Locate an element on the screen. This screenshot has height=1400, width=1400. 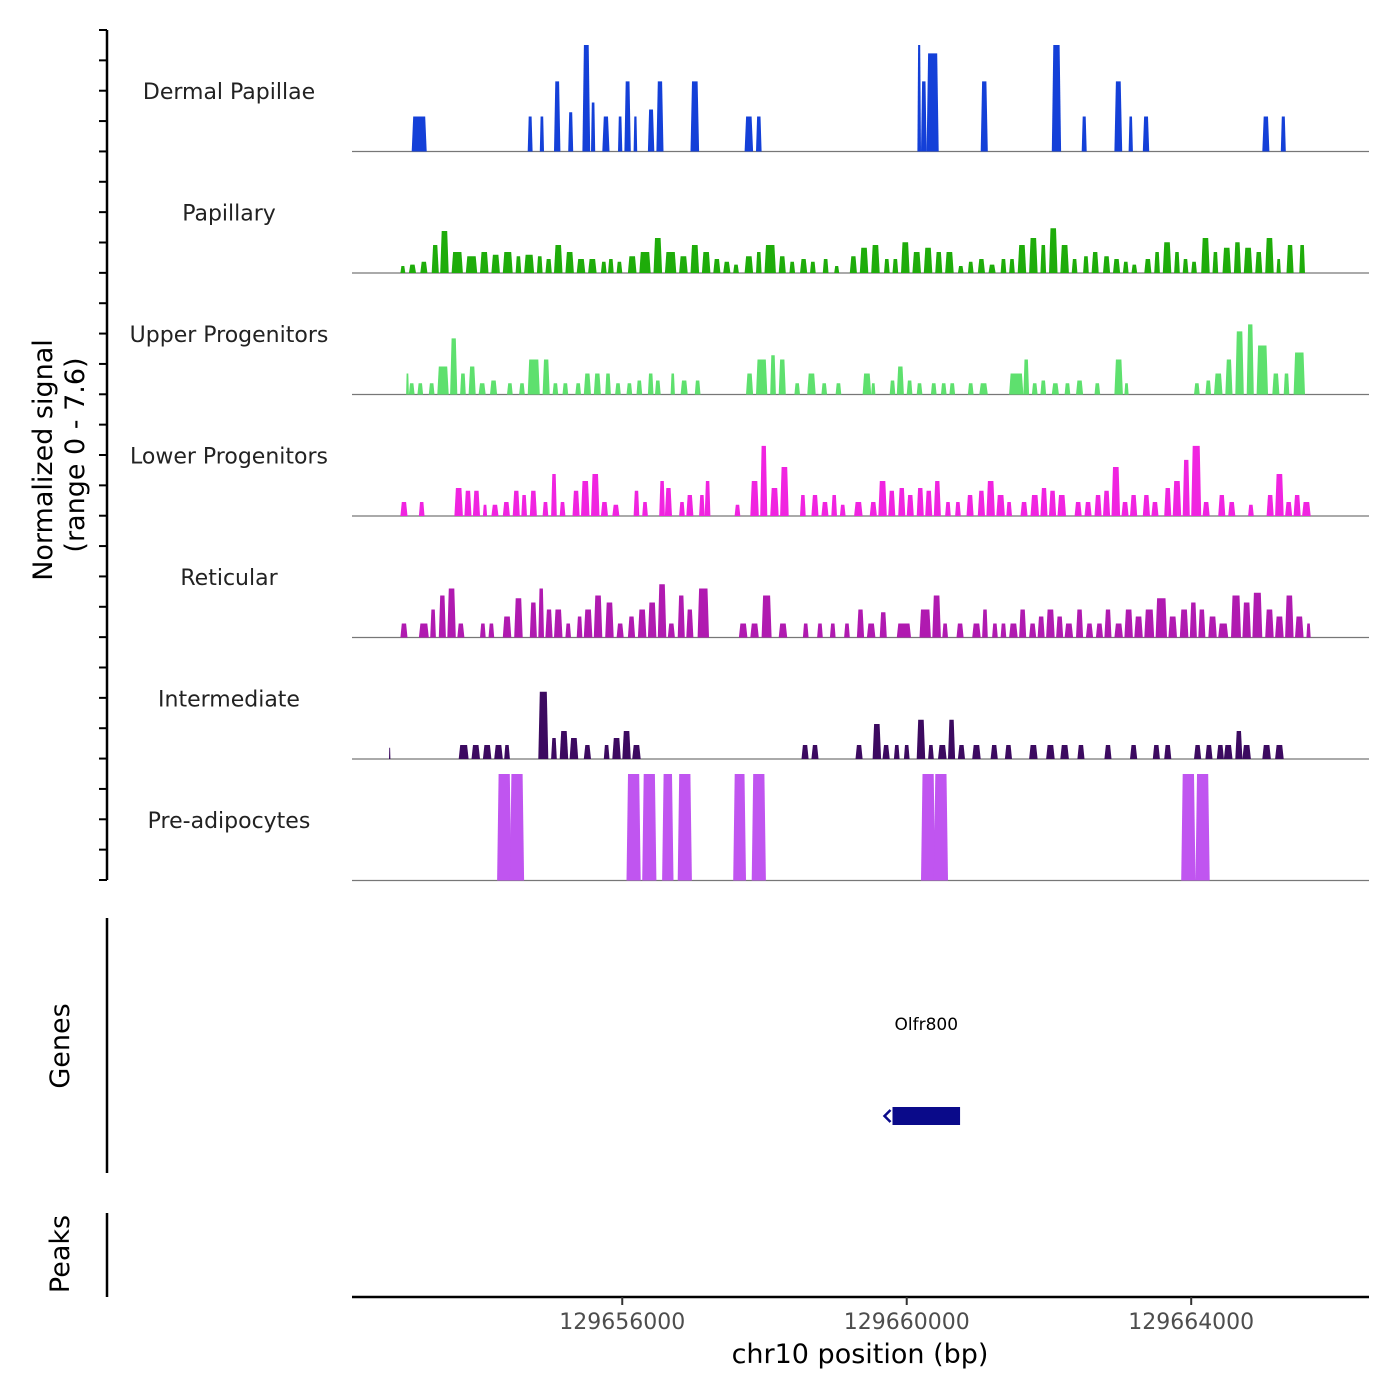
gene-olfr800: Olfr800 is located at coordinates (921, 1070).